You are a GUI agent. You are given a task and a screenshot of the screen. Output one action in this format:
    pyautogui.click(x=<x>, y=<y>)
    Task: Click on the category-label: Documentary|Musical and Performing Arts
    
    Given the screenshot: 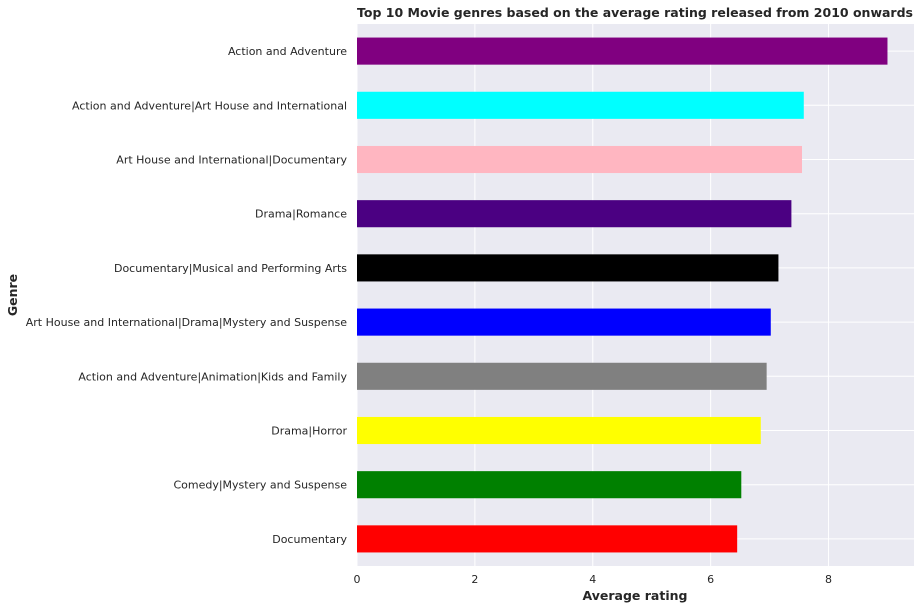 What is the action you would take?
    pyautogui.click(x=230, y=268)
    